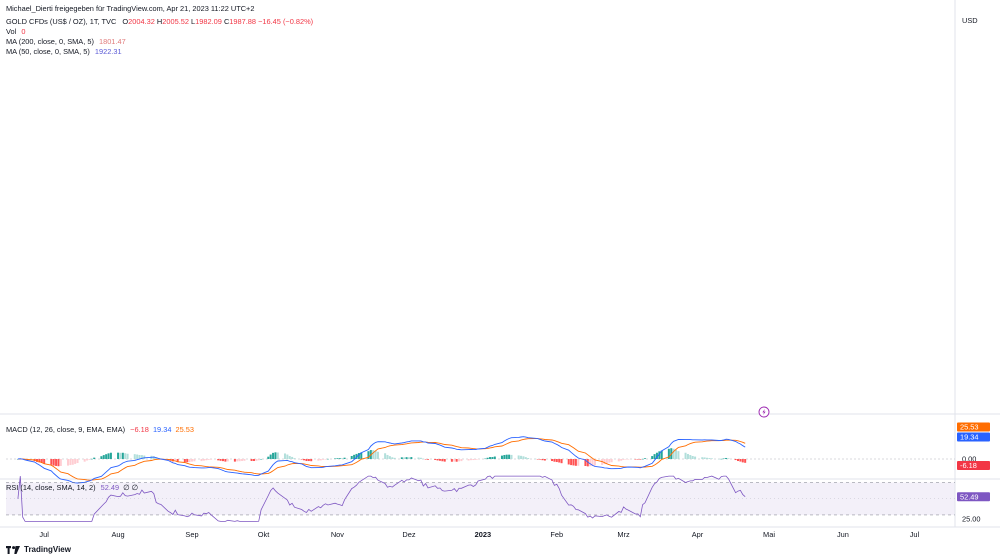  What do you see at coordinates (139, 429) in the screenshot?
I see `macd-hist-value: −6.18` at bounding box center [139, 429].